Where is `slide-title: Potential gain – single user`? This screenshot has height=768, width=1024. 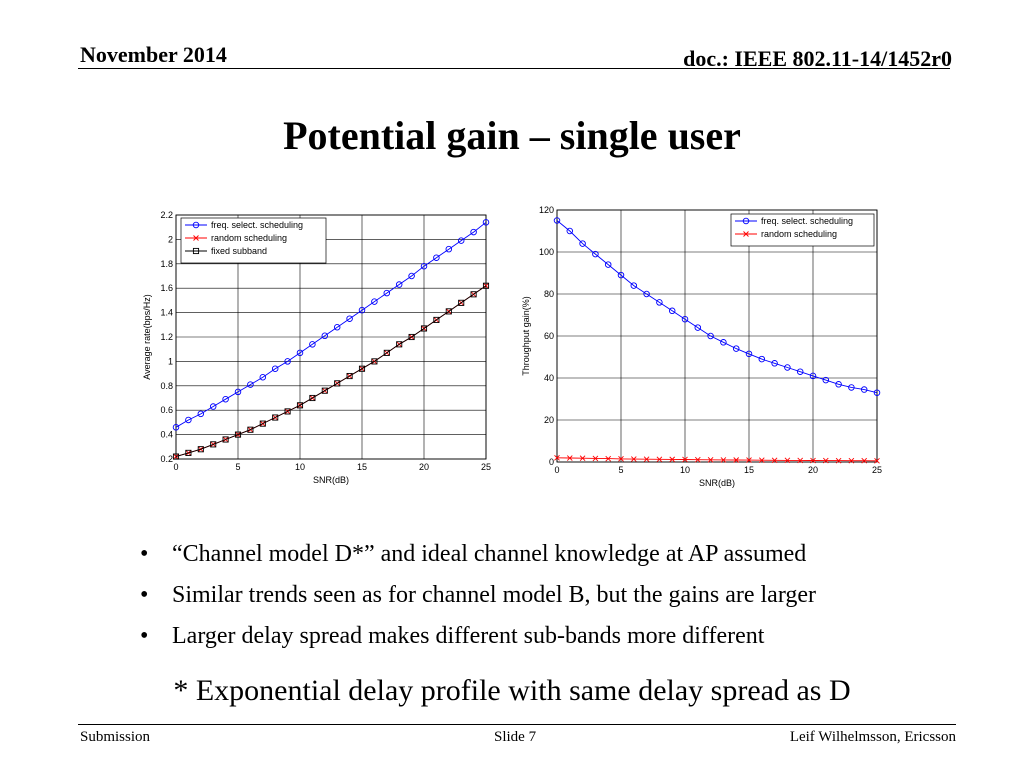 slide-title: Potential gain – single user is located at coordinates (512, 135).